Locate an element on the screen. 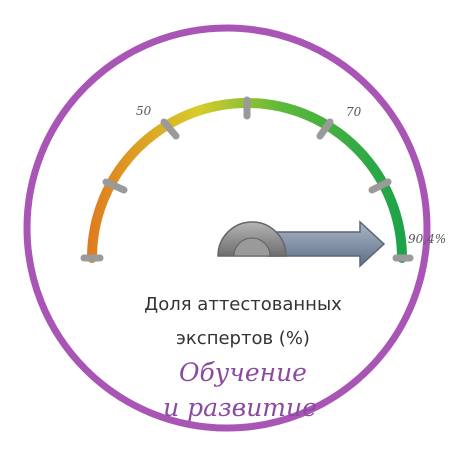 The width and height of the screenshot is (455, 454). needle-hub-inner is located at coordinates (252, 247).